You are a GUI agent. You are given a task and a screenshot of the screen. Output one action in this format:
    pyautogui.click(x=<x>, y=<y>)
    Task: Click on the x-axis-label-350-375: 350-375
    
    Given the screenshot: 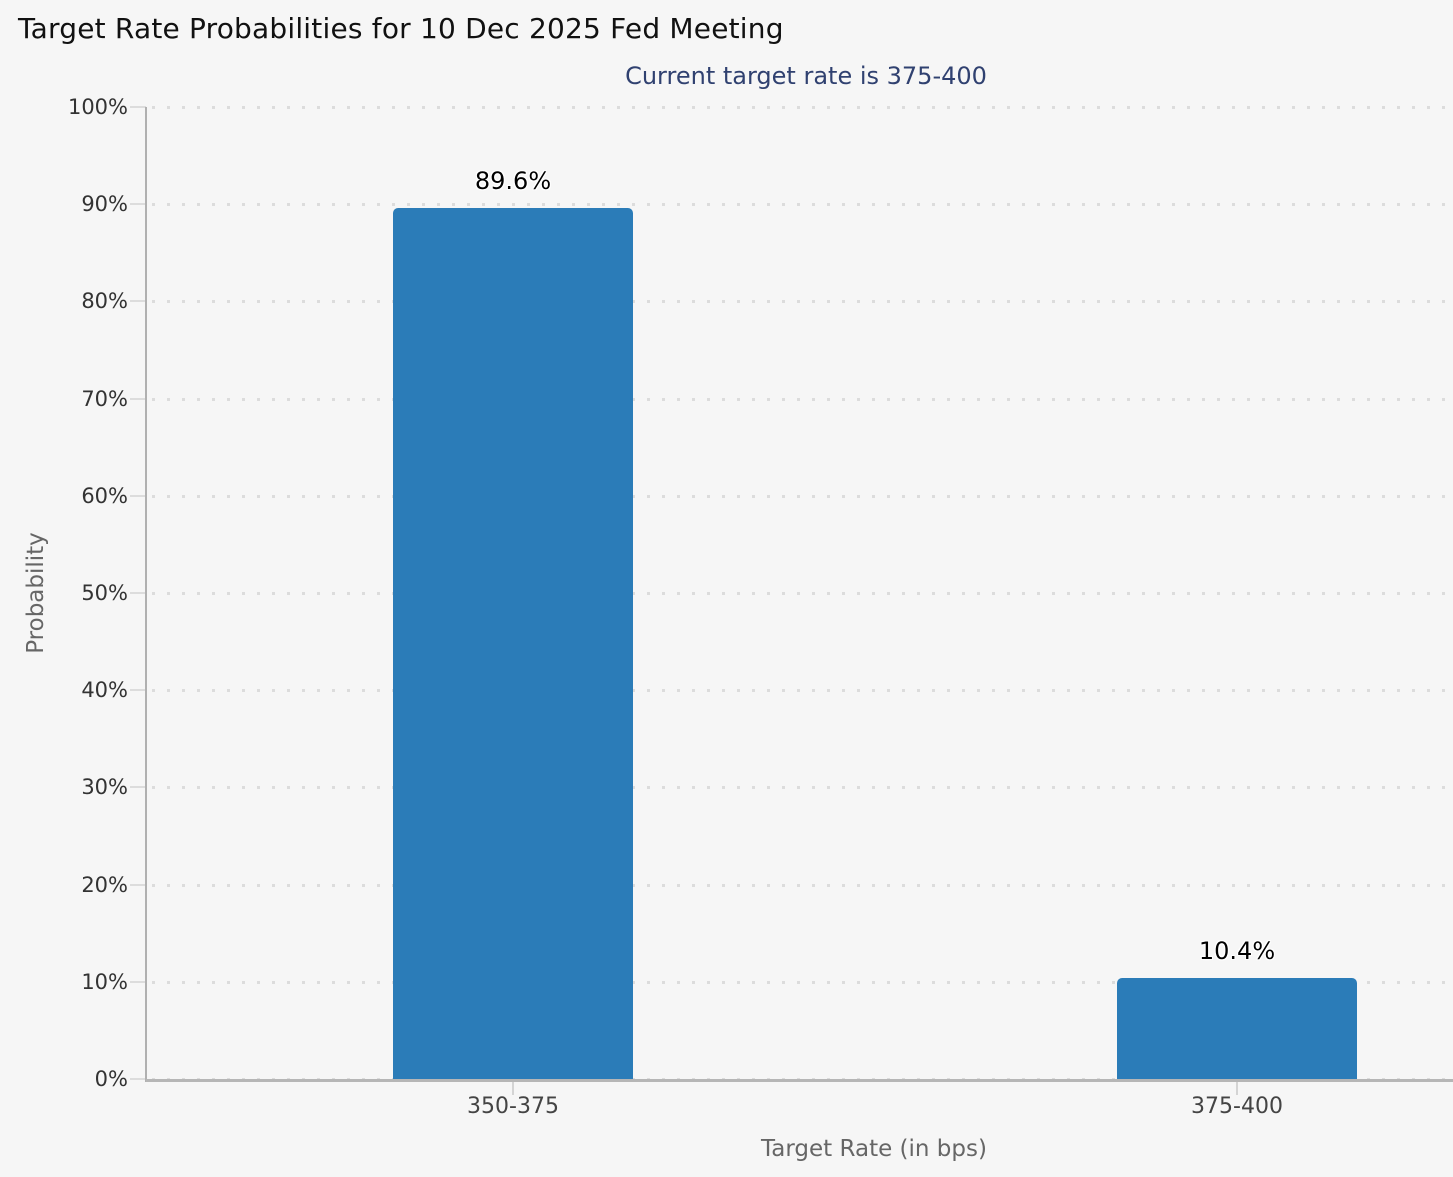 What is the action you would take?
    pyautogui.click(x=513, y=1106)
    